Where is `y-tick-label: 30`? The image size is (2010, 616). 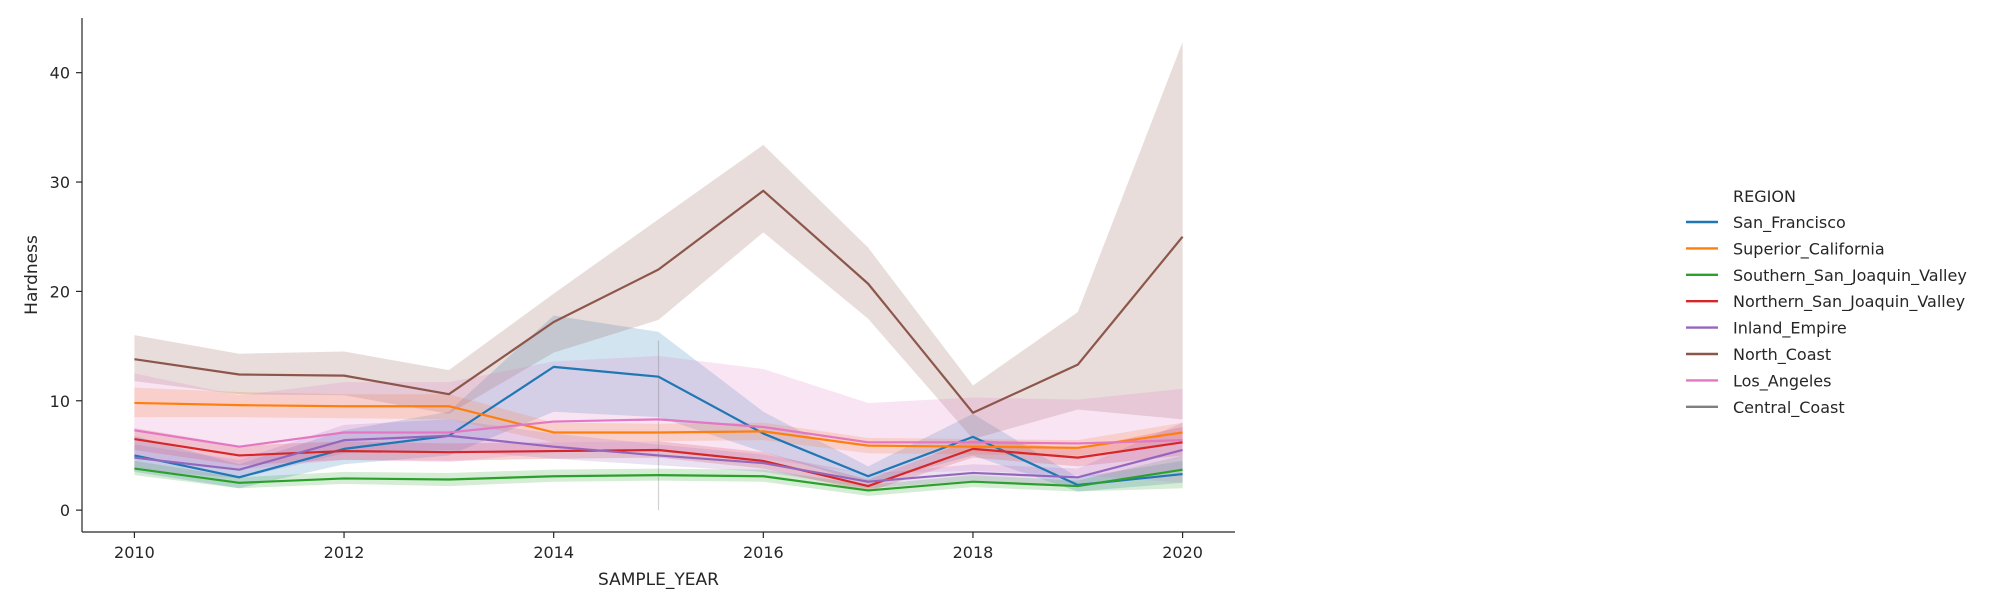
y-tick-label: 30 is located at coordinates (60, 182).